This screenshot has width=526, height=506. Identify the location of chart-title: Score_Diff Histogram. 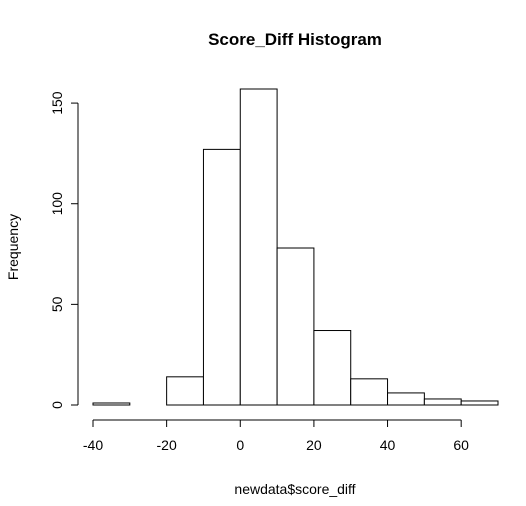
(295, 39).